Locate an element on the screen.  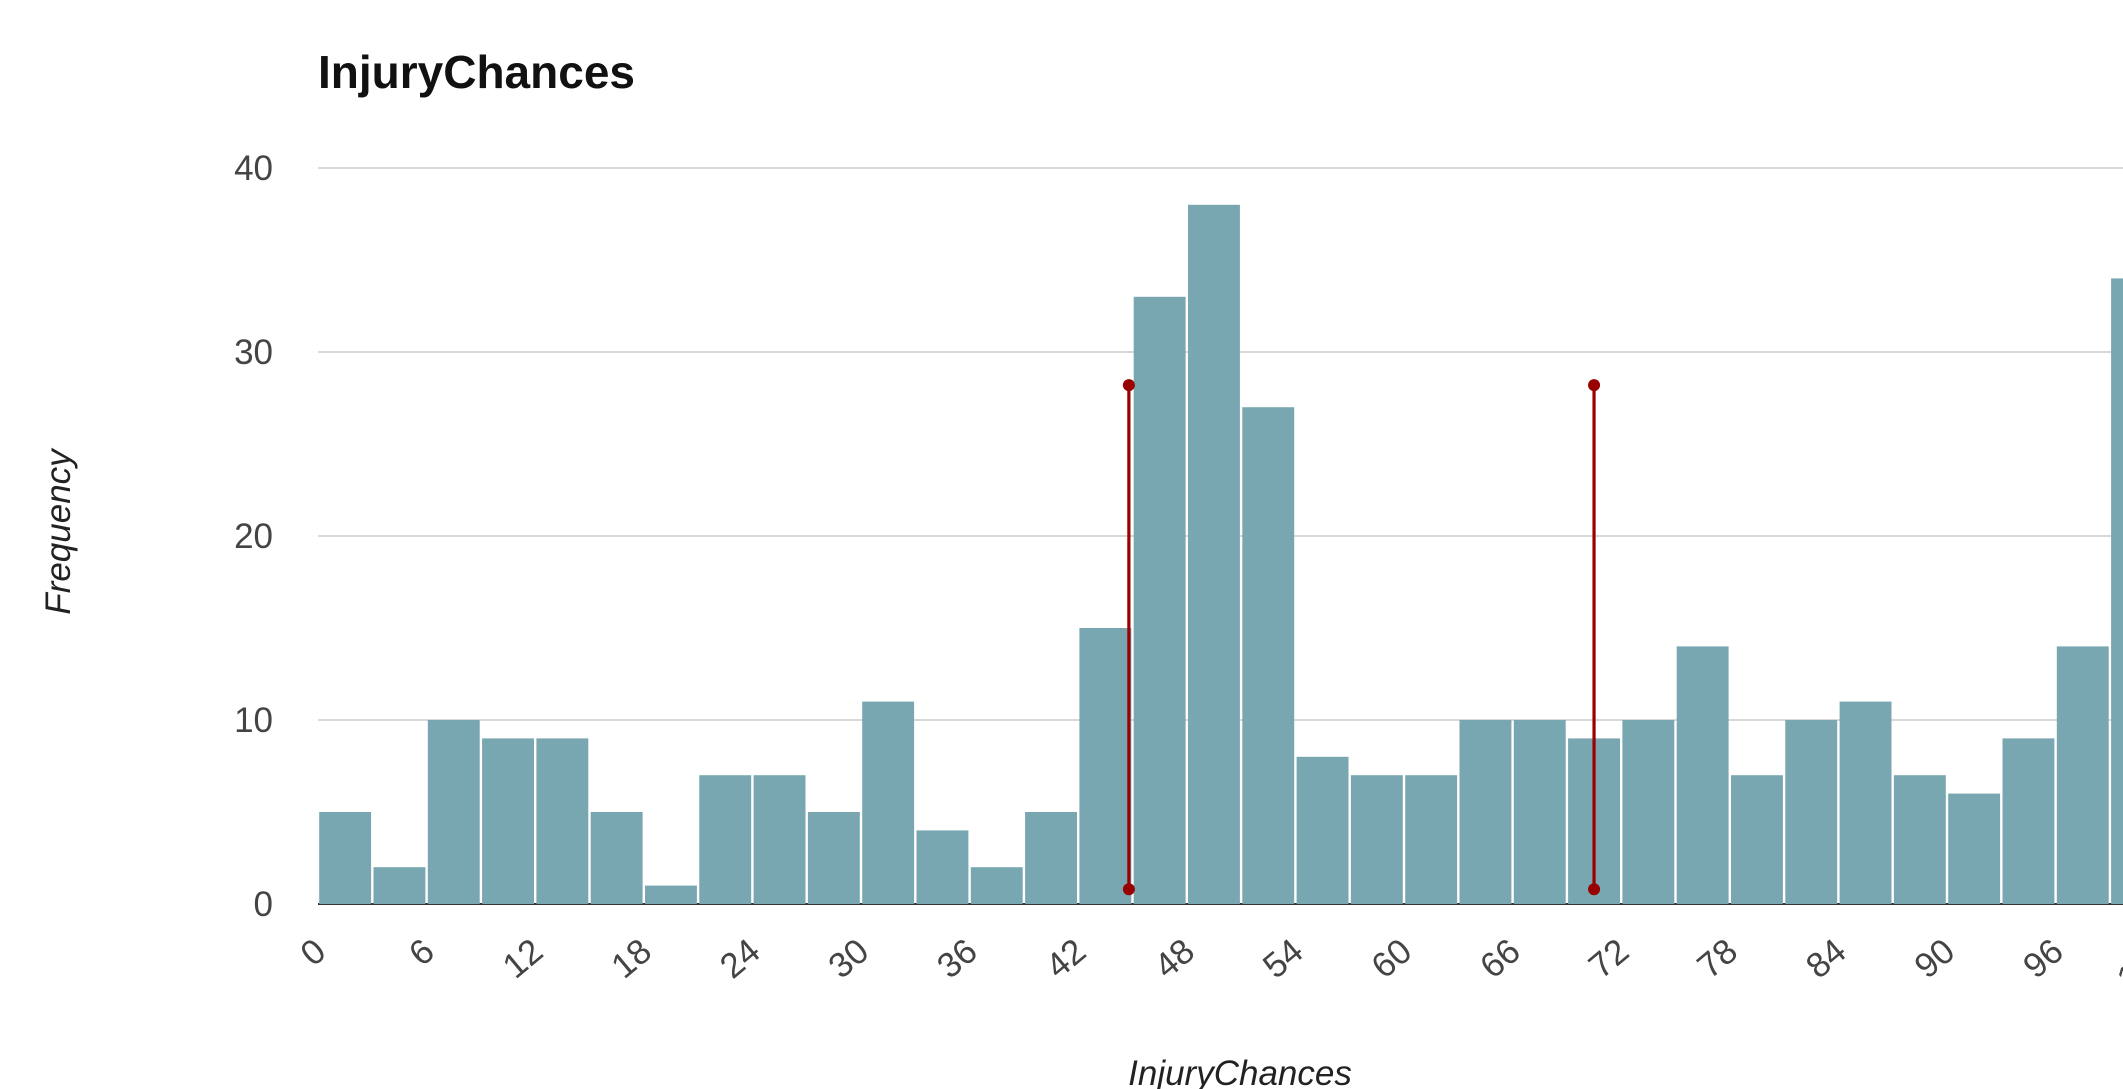
x-tick-label: 42 is located at coordinates (1065, 958).